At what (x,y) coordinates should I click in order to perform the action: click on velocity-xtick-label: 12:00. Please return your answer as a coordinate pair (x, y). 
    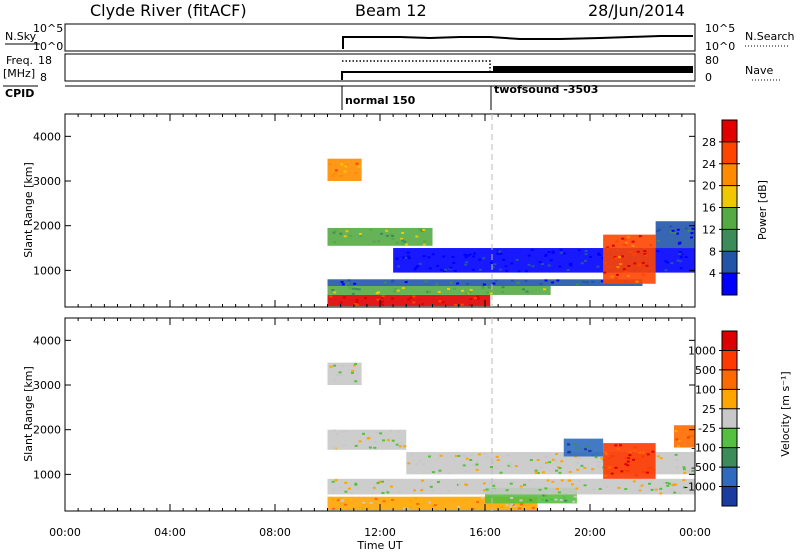
    Looking at the image, I should click on (380, 532).